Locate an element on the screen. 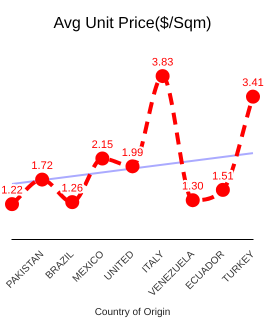 The height and width of the screenshot is (322, 267). data-label: 3.41 is located at coordinates (253, 83).